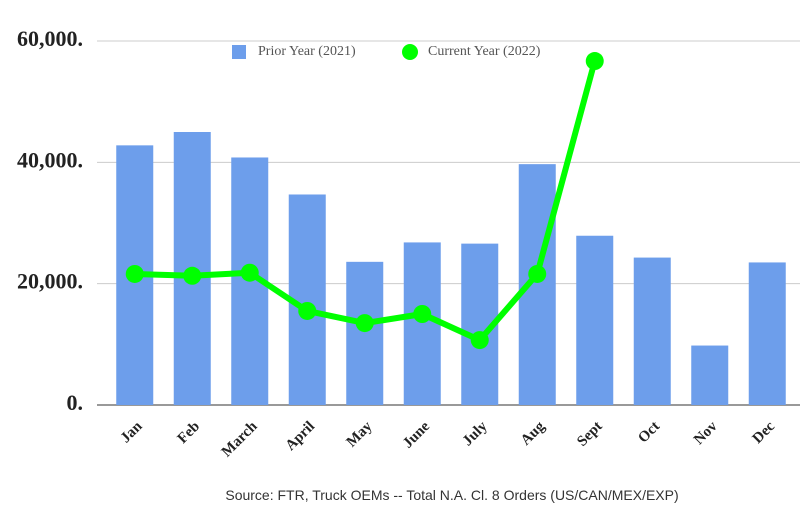  Describe the element at coordinates (50, 38) in the screenshot. I see `y-tick-label: 60,000.` at that location.